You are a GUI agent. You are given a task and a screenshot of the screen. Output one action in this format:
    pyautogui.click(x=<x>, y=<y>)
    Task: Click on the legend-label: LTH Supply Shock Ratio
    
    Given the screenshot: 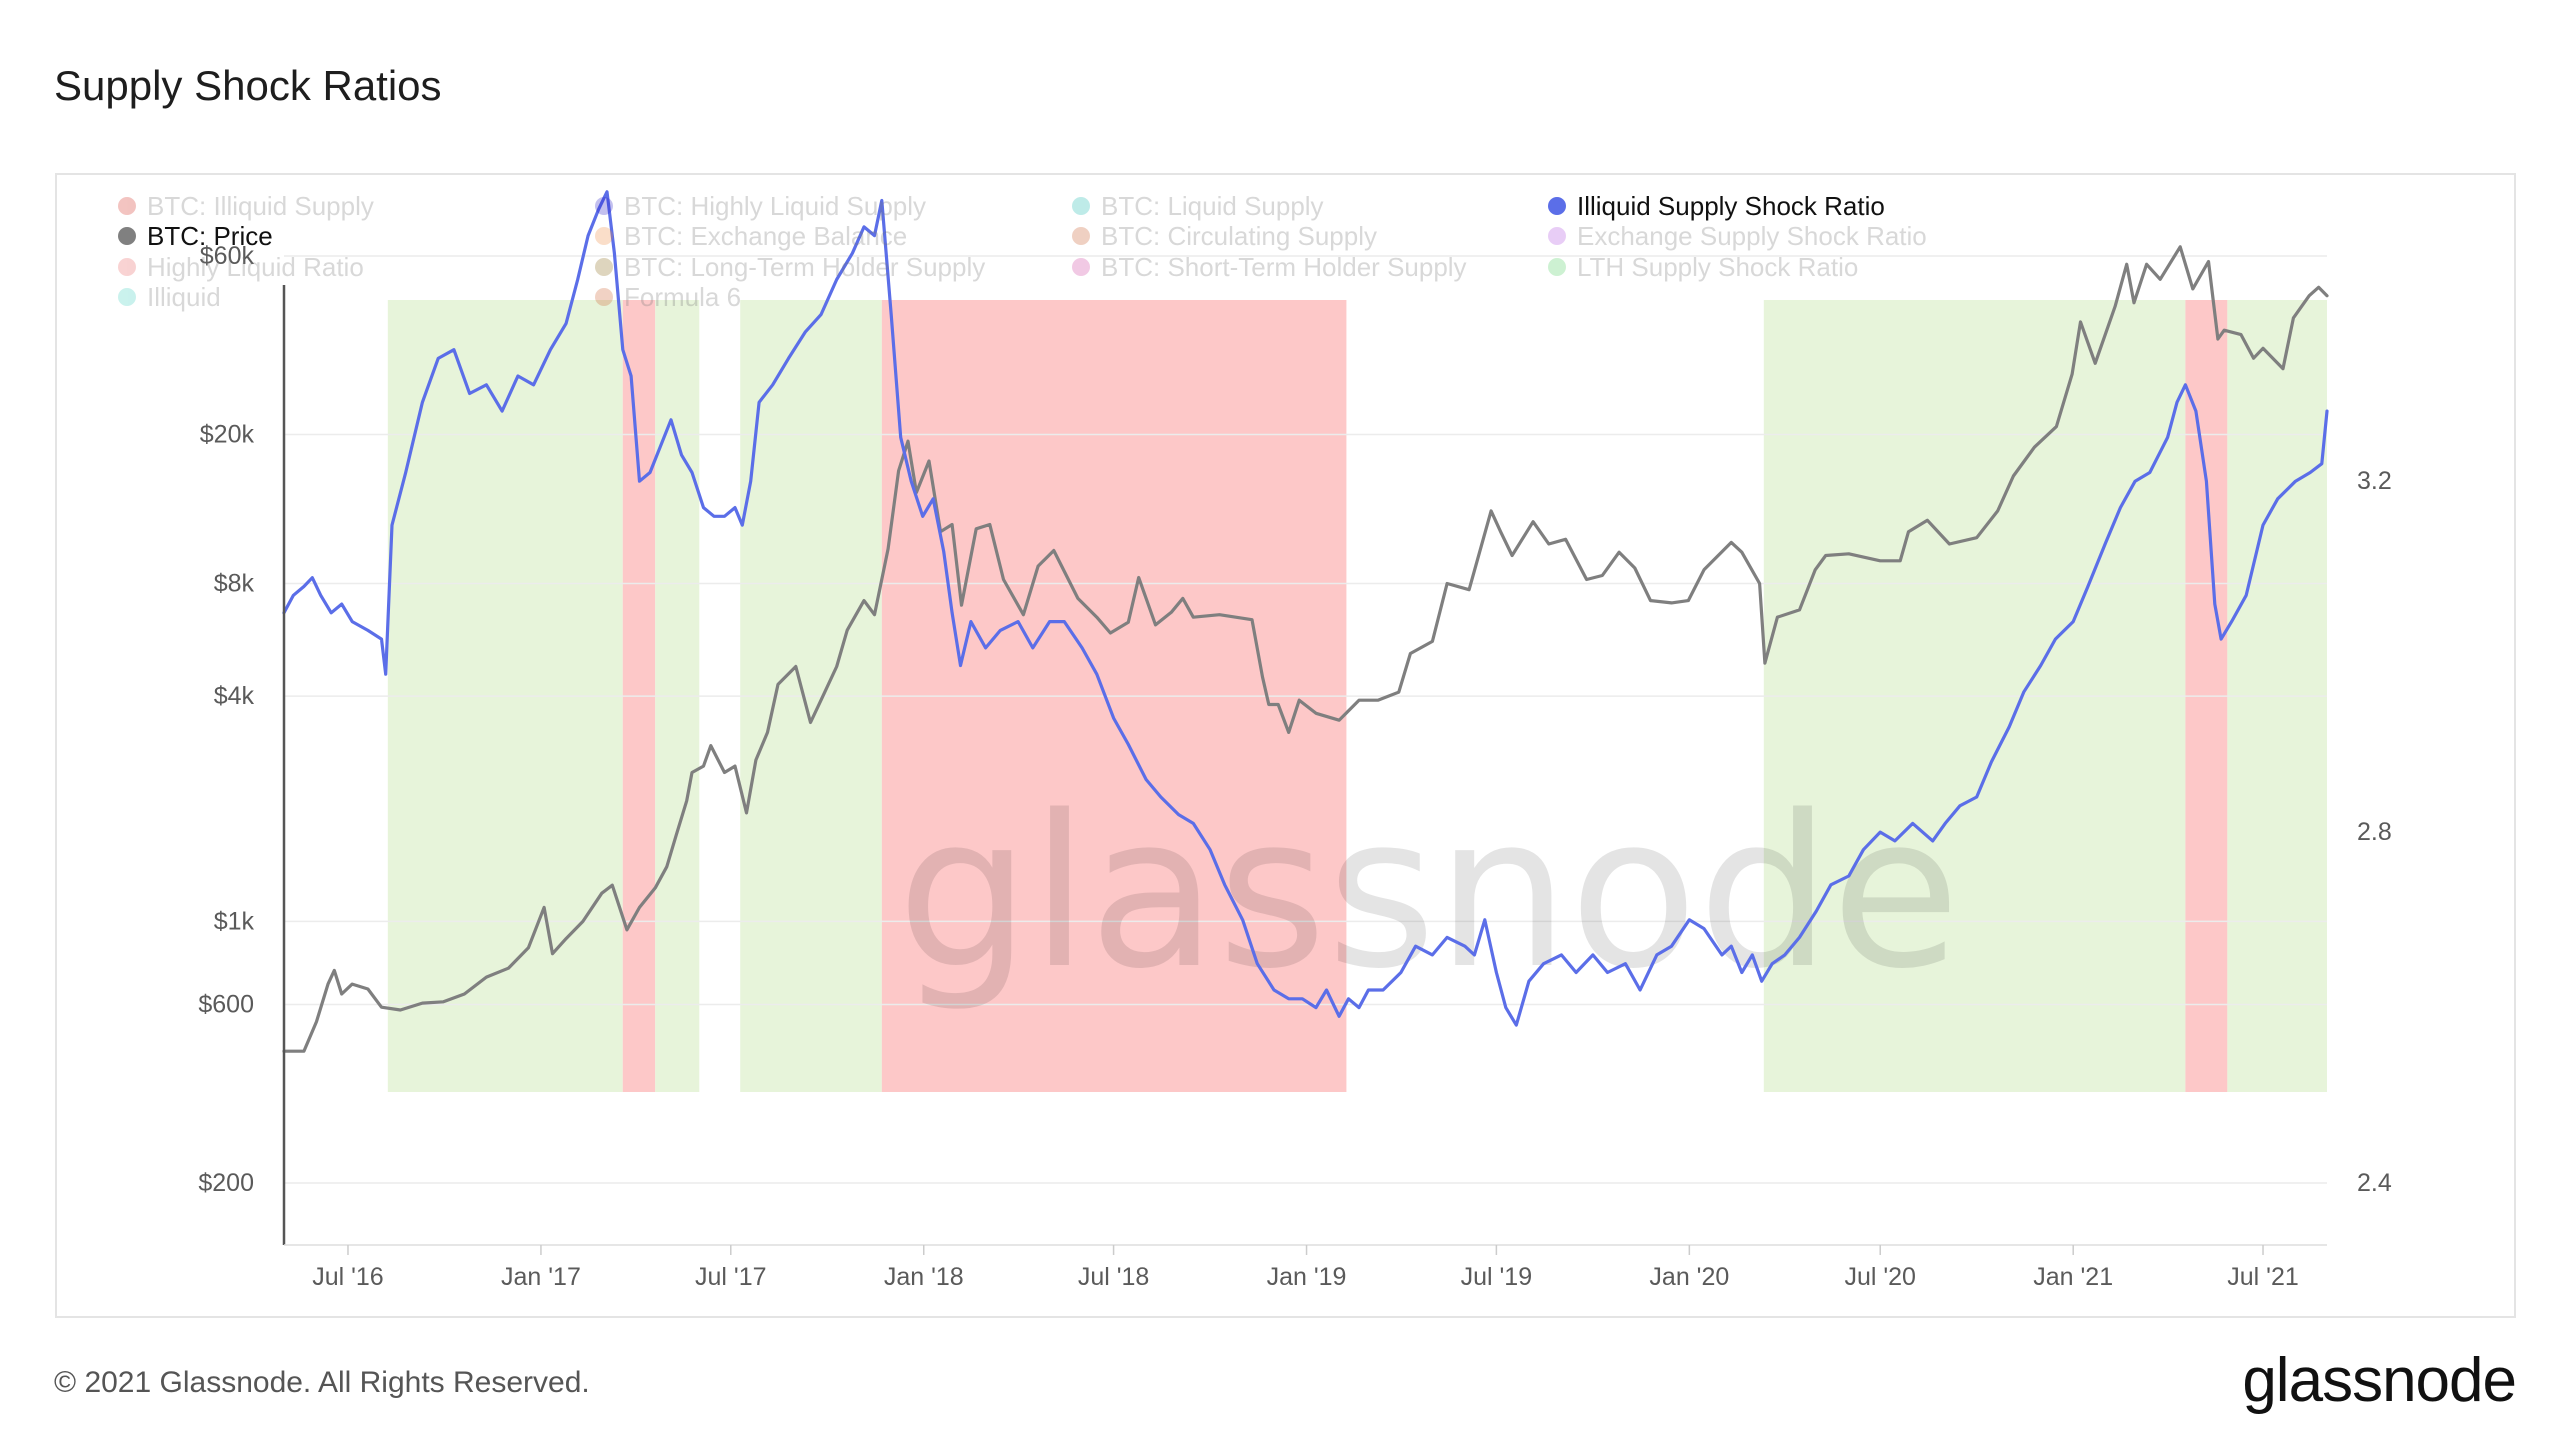 What is the action you would take?
    pyautogui.click(x=1717, y=267)
    